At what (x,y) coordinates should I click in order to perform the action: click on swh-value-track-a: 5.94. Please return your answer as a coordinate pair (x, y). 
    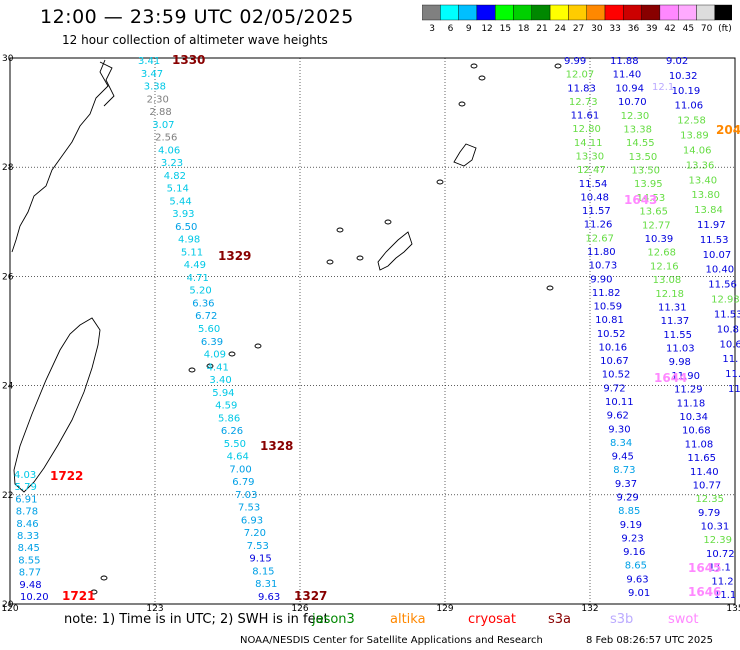
    Looking at the image, I should click on (223, 393).